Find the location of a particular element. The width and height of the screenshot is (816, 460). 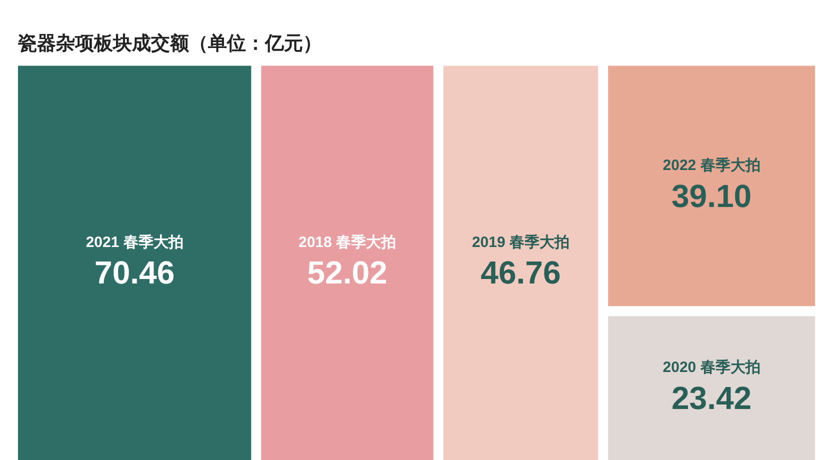

data-label: 70.46 is located at coordinates (134, 272).